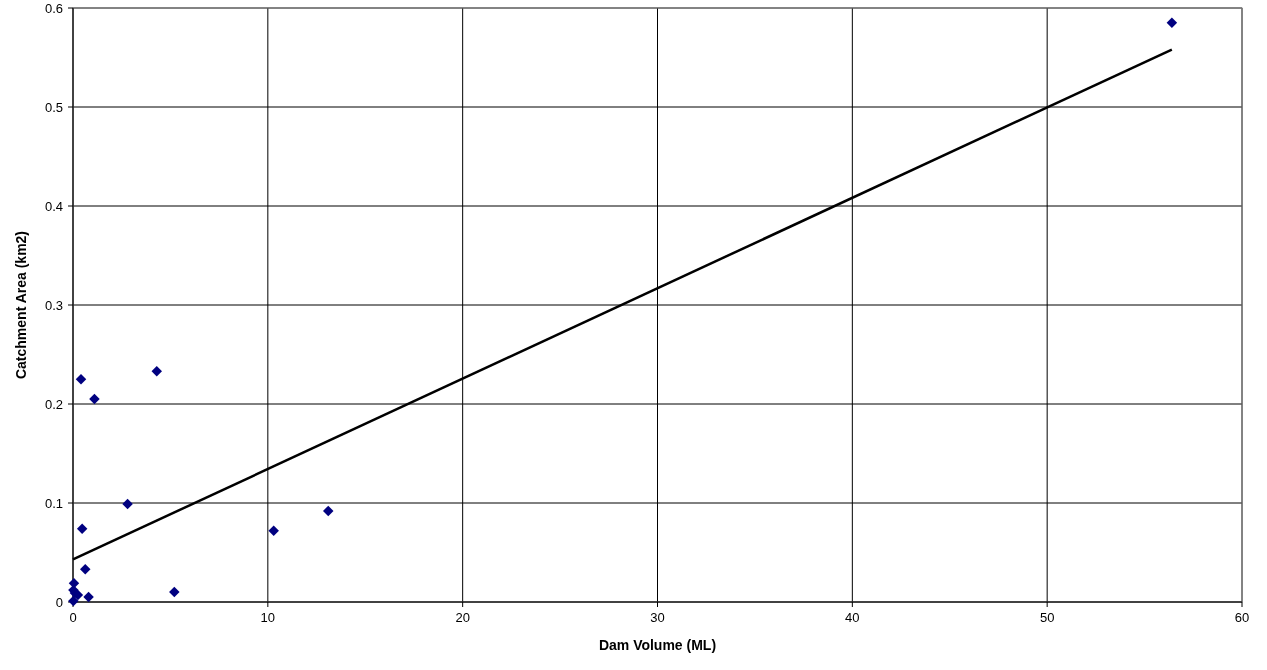  Describe the element at coordinates (657, 645) in the screenshot. I see `x-axis-title: Dam Volume (ML)` at that location.